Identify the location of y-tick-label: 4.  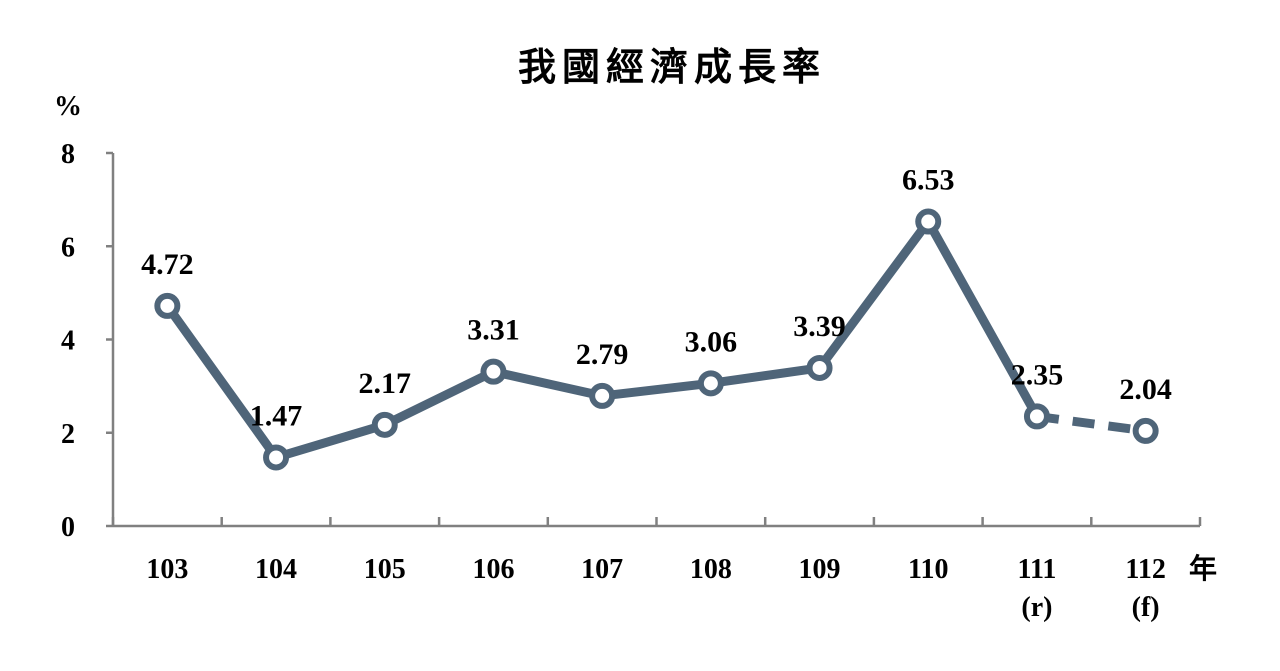
(68, 341).